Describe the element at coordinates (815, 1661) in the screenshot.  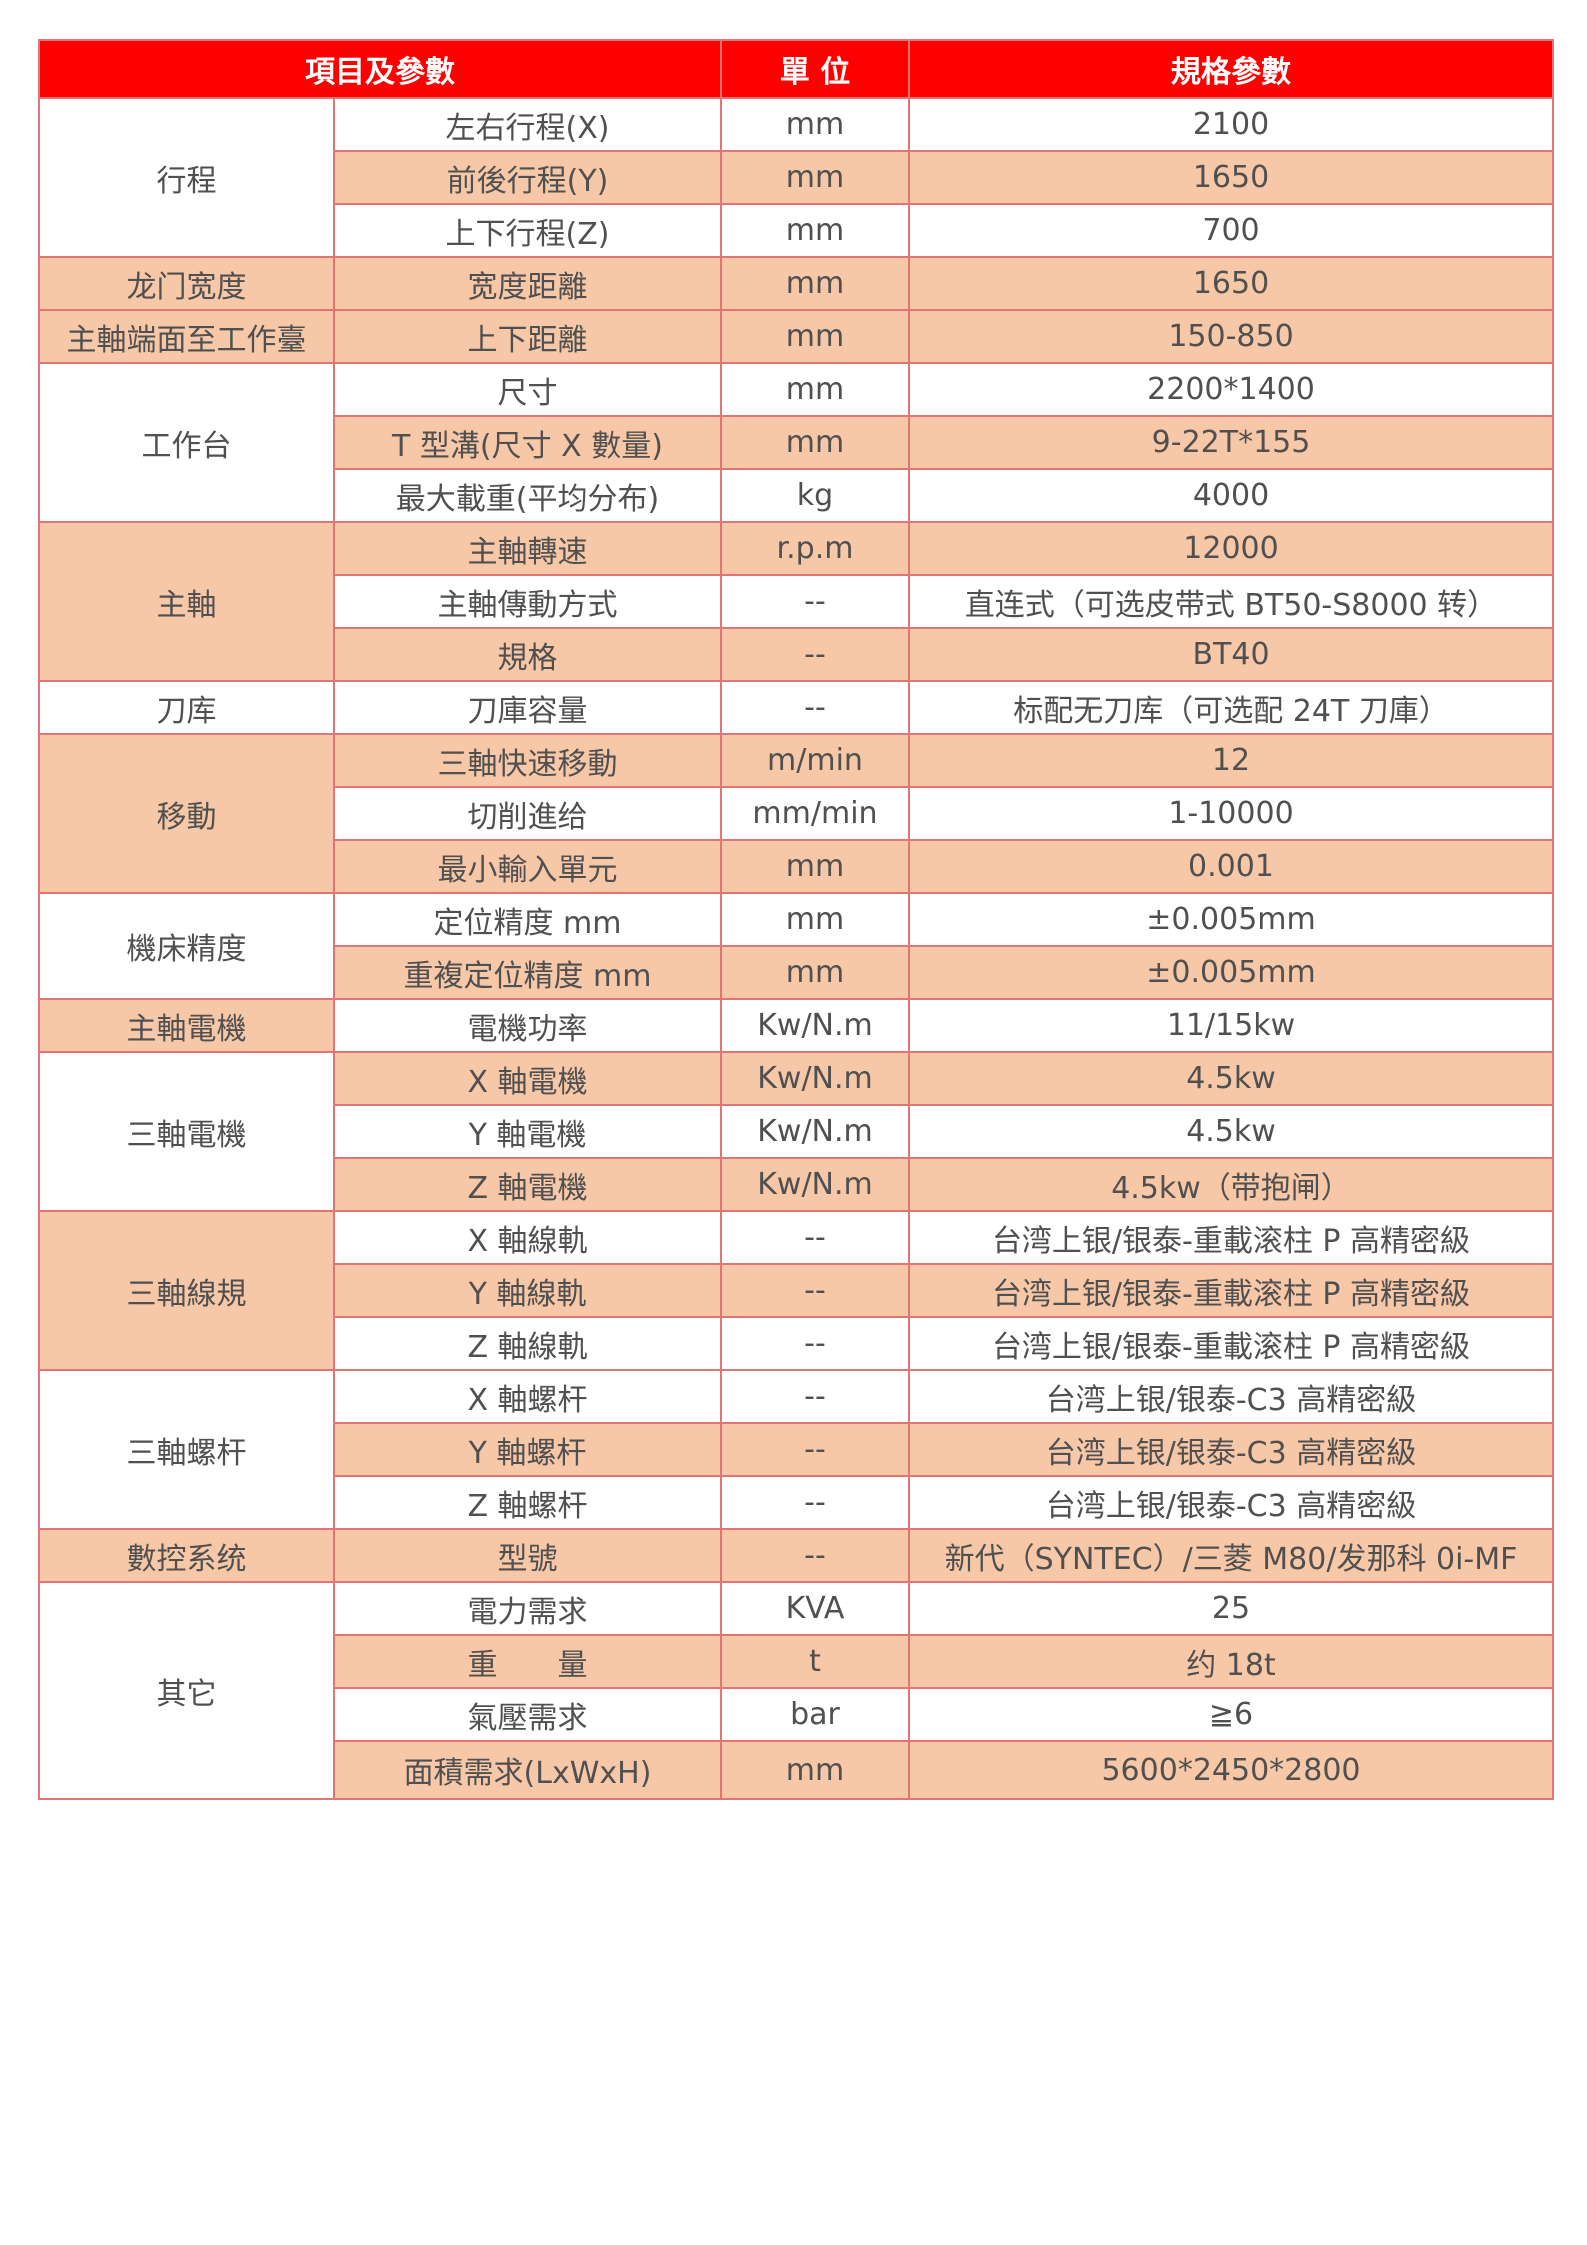
I see `unit-cell: t` at that location.